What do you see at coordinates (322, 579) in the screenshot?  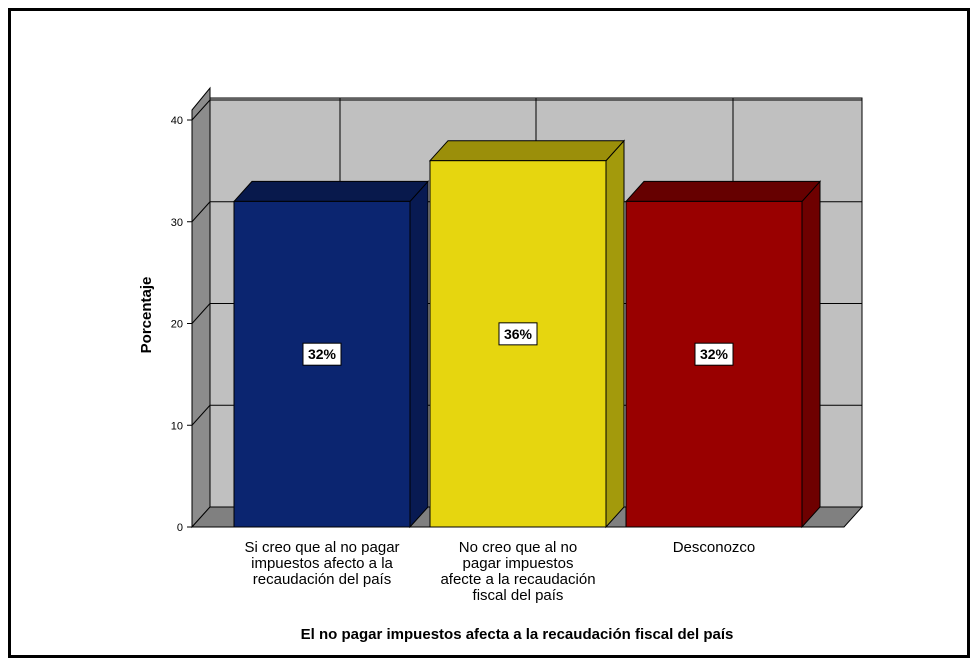 I see `category-label-line: recaudación del país` at bounding box center [322, 579].